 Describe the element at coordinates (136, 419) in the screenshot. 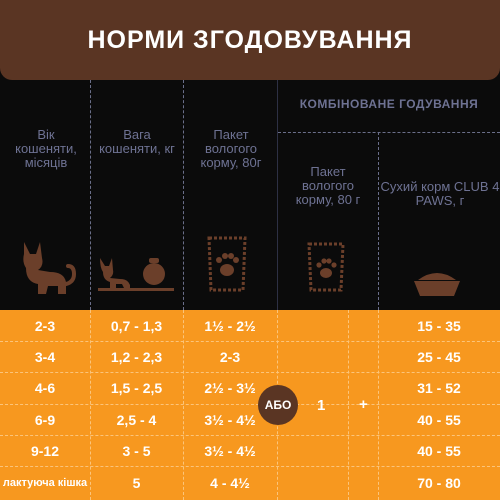

I see `weight-cell: 2,5 - 4` at that location.